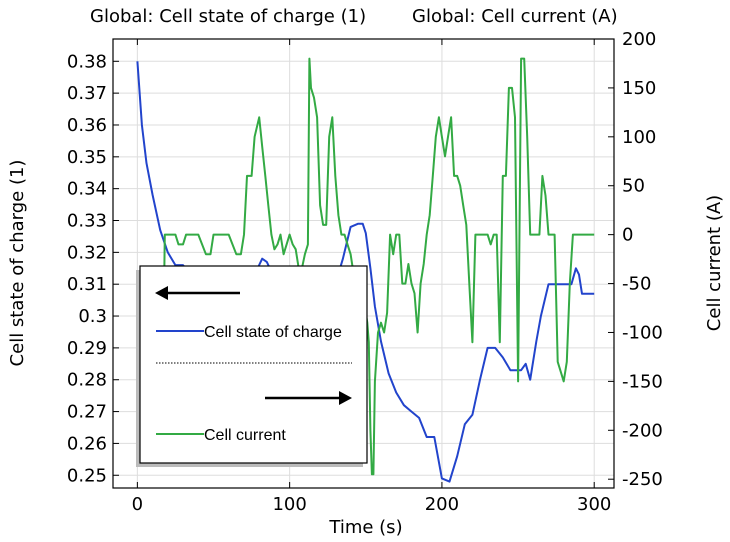 The width and height of the screenshot is (730, 542). I want to click on y-left-tick-label: 0.37, so click(87, 93).